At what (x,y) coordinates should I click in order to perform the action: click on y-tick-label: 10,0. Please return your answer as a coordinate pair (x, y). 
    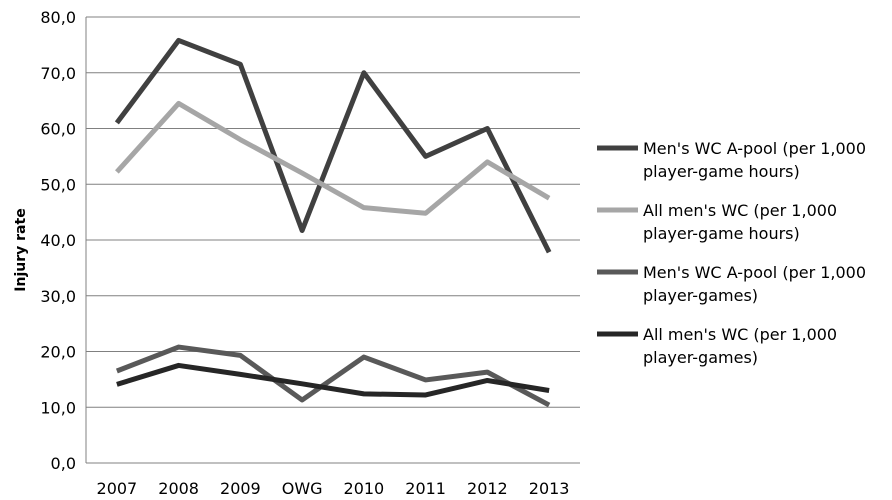
    Looking at the image, I should click on (58, 407).